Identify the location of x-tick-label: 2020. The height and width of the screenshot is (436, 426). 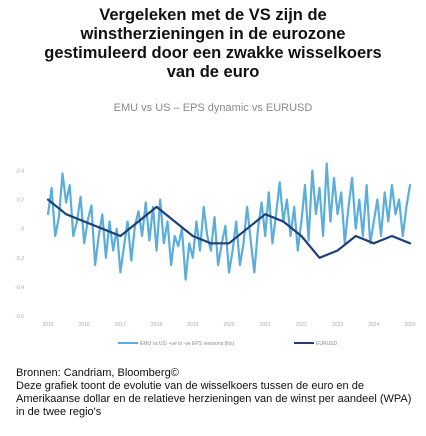
(228, 325).